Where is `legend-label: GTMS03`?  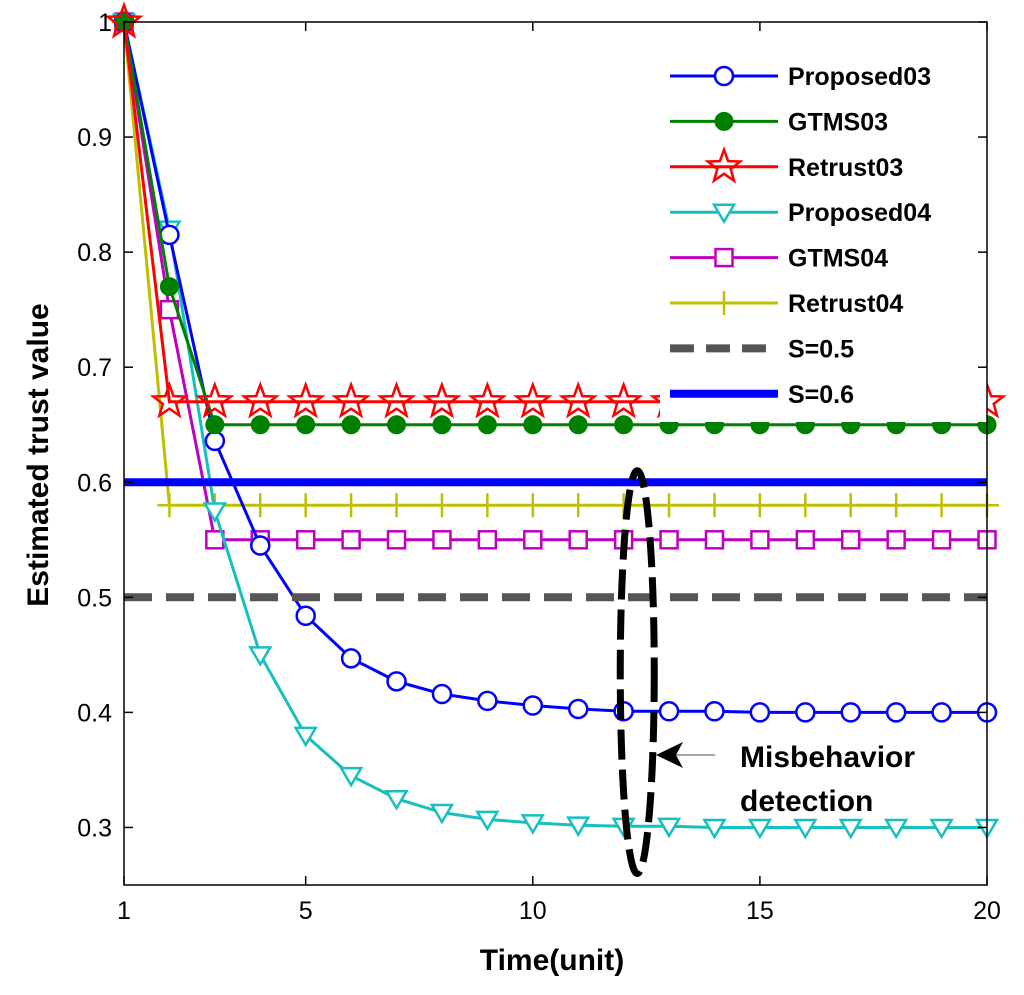 legend-label: GTMS03 is located at coordinates (838, 122).